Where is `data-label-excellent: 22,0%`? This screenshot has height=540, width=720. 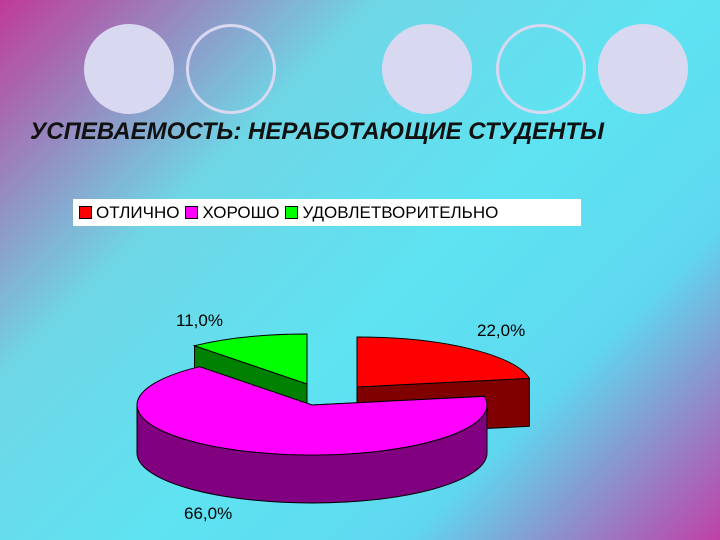
data-label-excellent: 22,0% is located at coordinates (501, 330).